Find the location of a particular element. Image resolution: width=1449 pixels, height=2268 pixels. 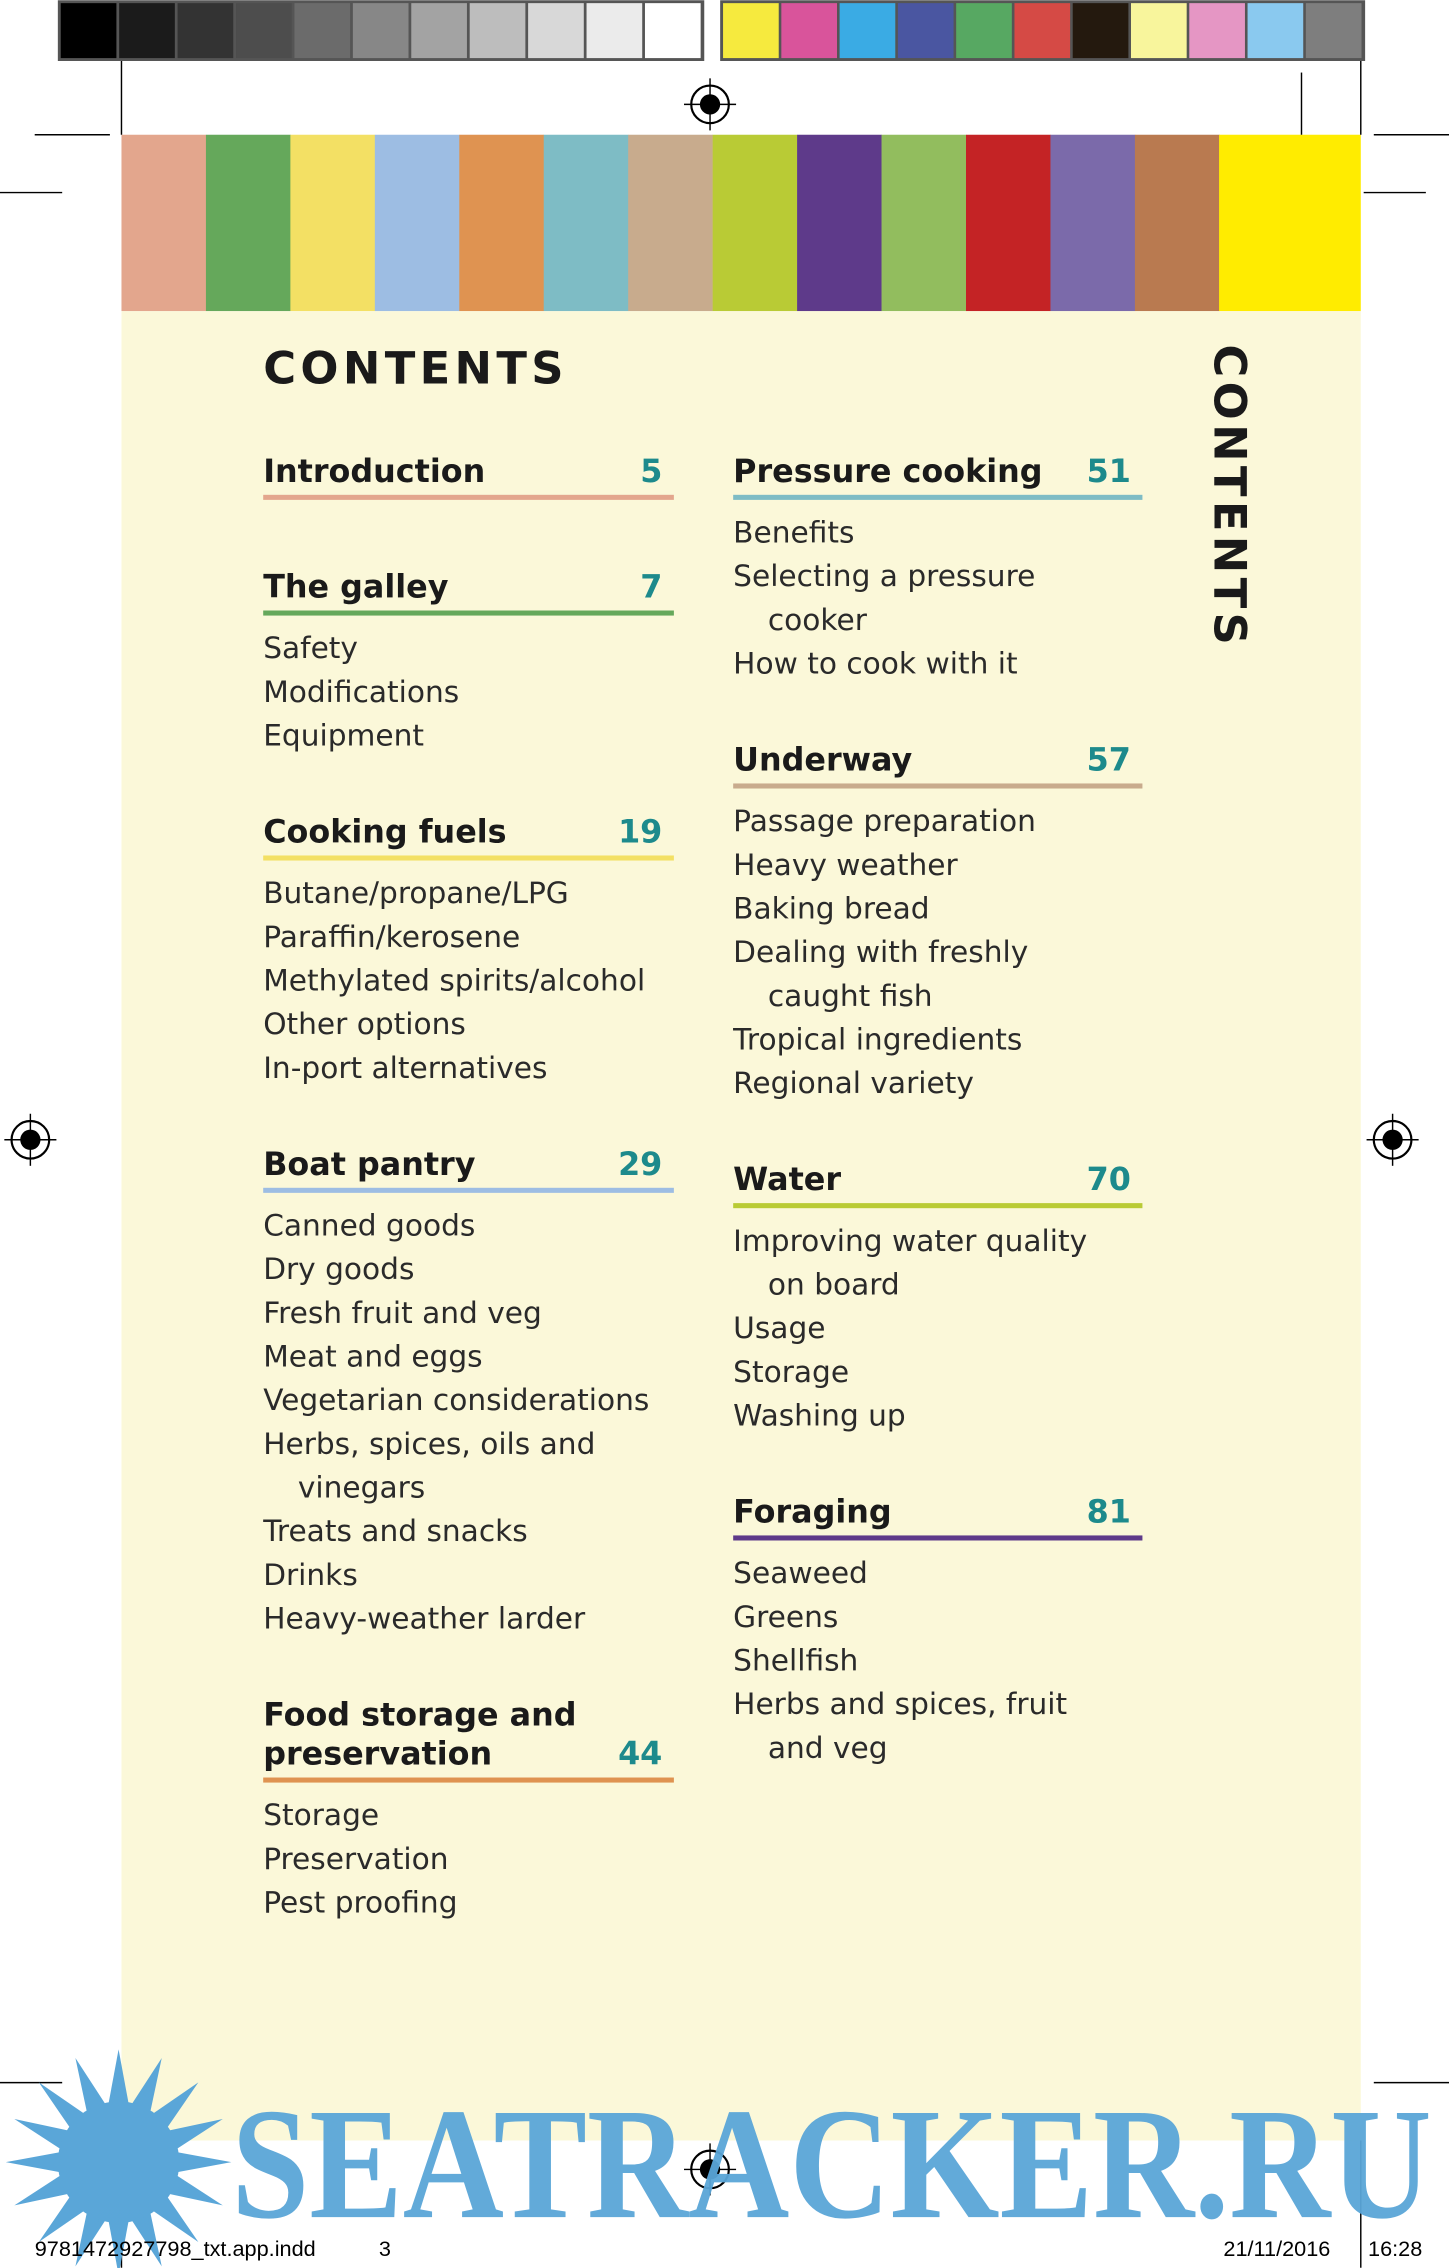

item: Dry goods is located at coordinates (338, 1268).